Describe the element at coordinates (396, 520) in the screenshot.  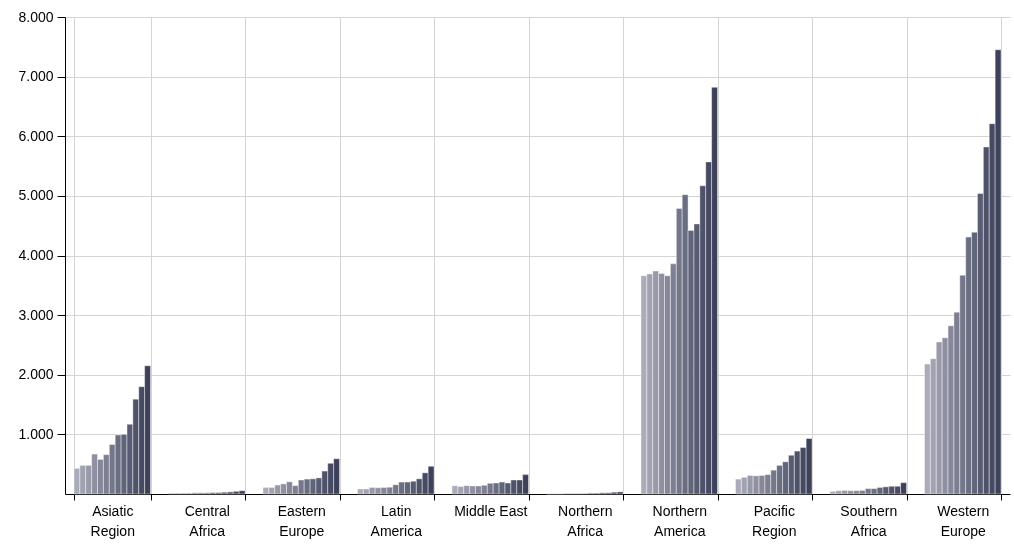
I see `x-tick-label: Latin America` at that location.